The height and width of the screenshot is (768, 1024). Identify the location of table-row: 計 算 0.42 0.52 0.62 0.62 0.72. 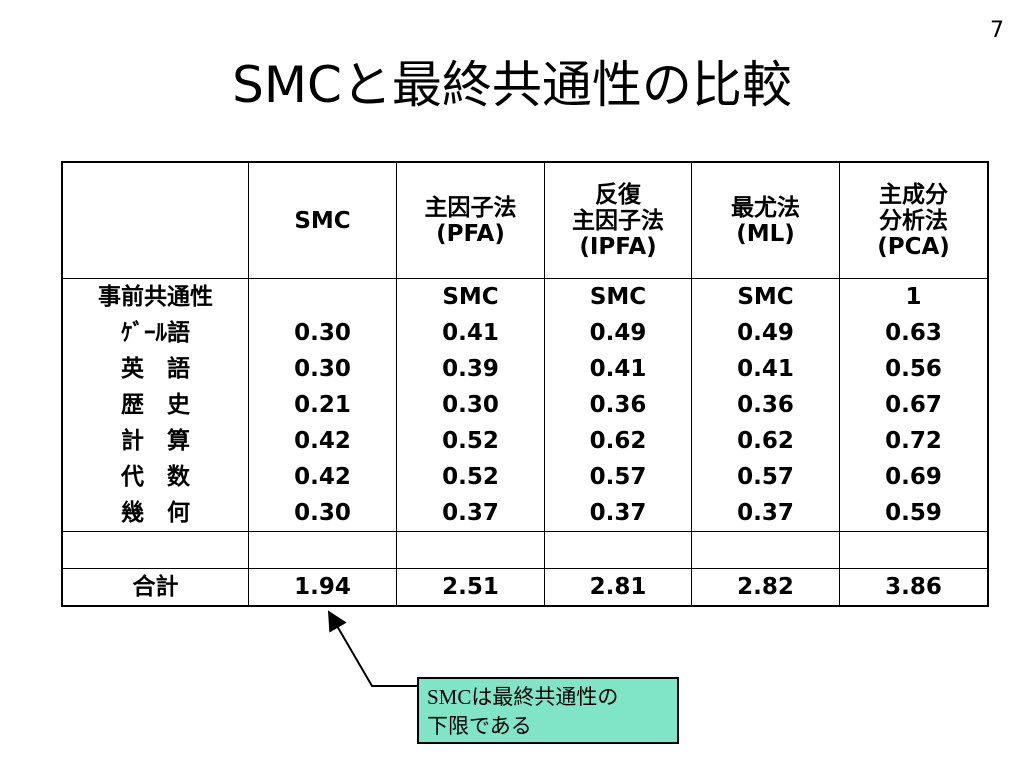
(525, 441).